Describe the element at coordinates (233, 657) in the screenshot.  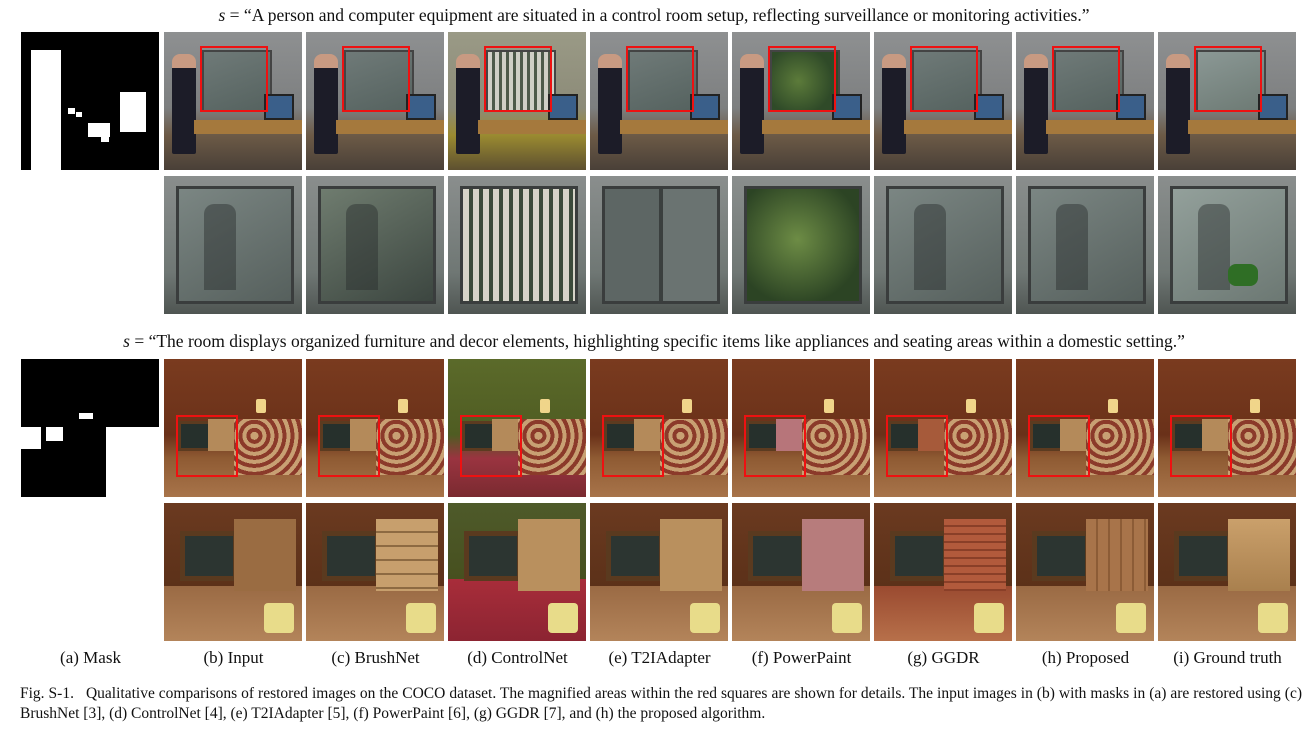
I see `column-caption-input: (b) Input` at that location.